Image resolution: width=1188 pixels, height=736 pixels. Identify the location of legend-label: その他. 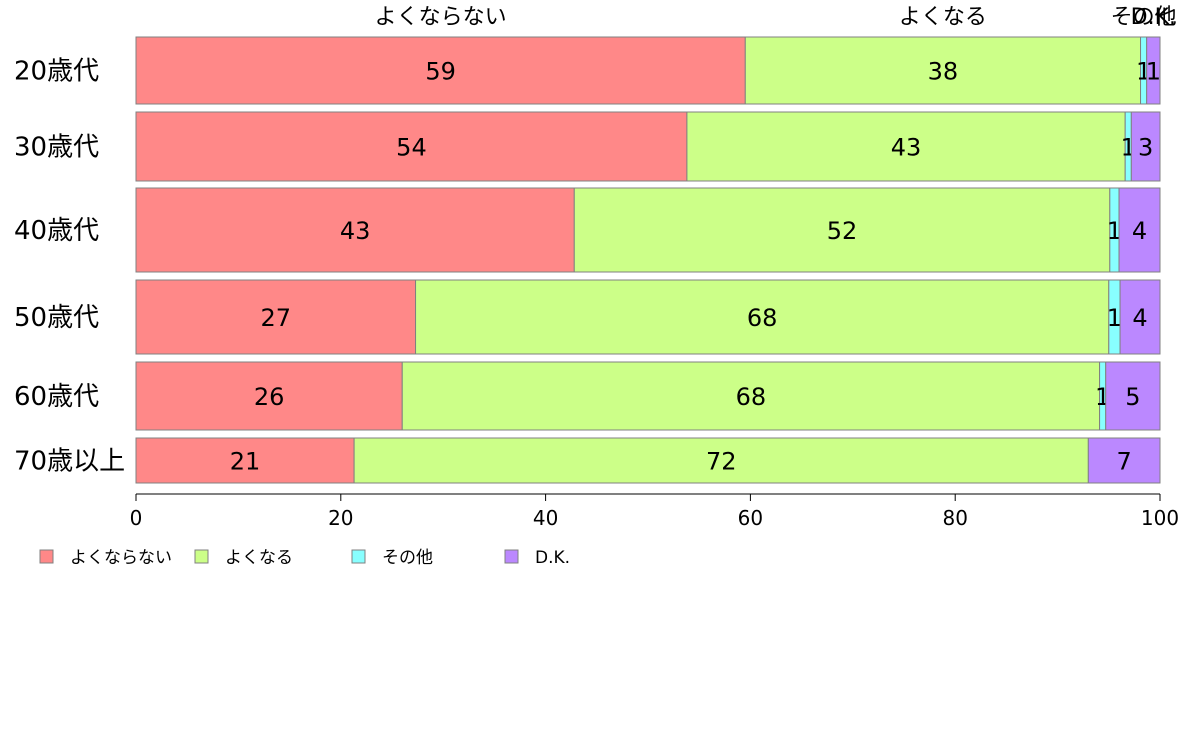
(407, 558).